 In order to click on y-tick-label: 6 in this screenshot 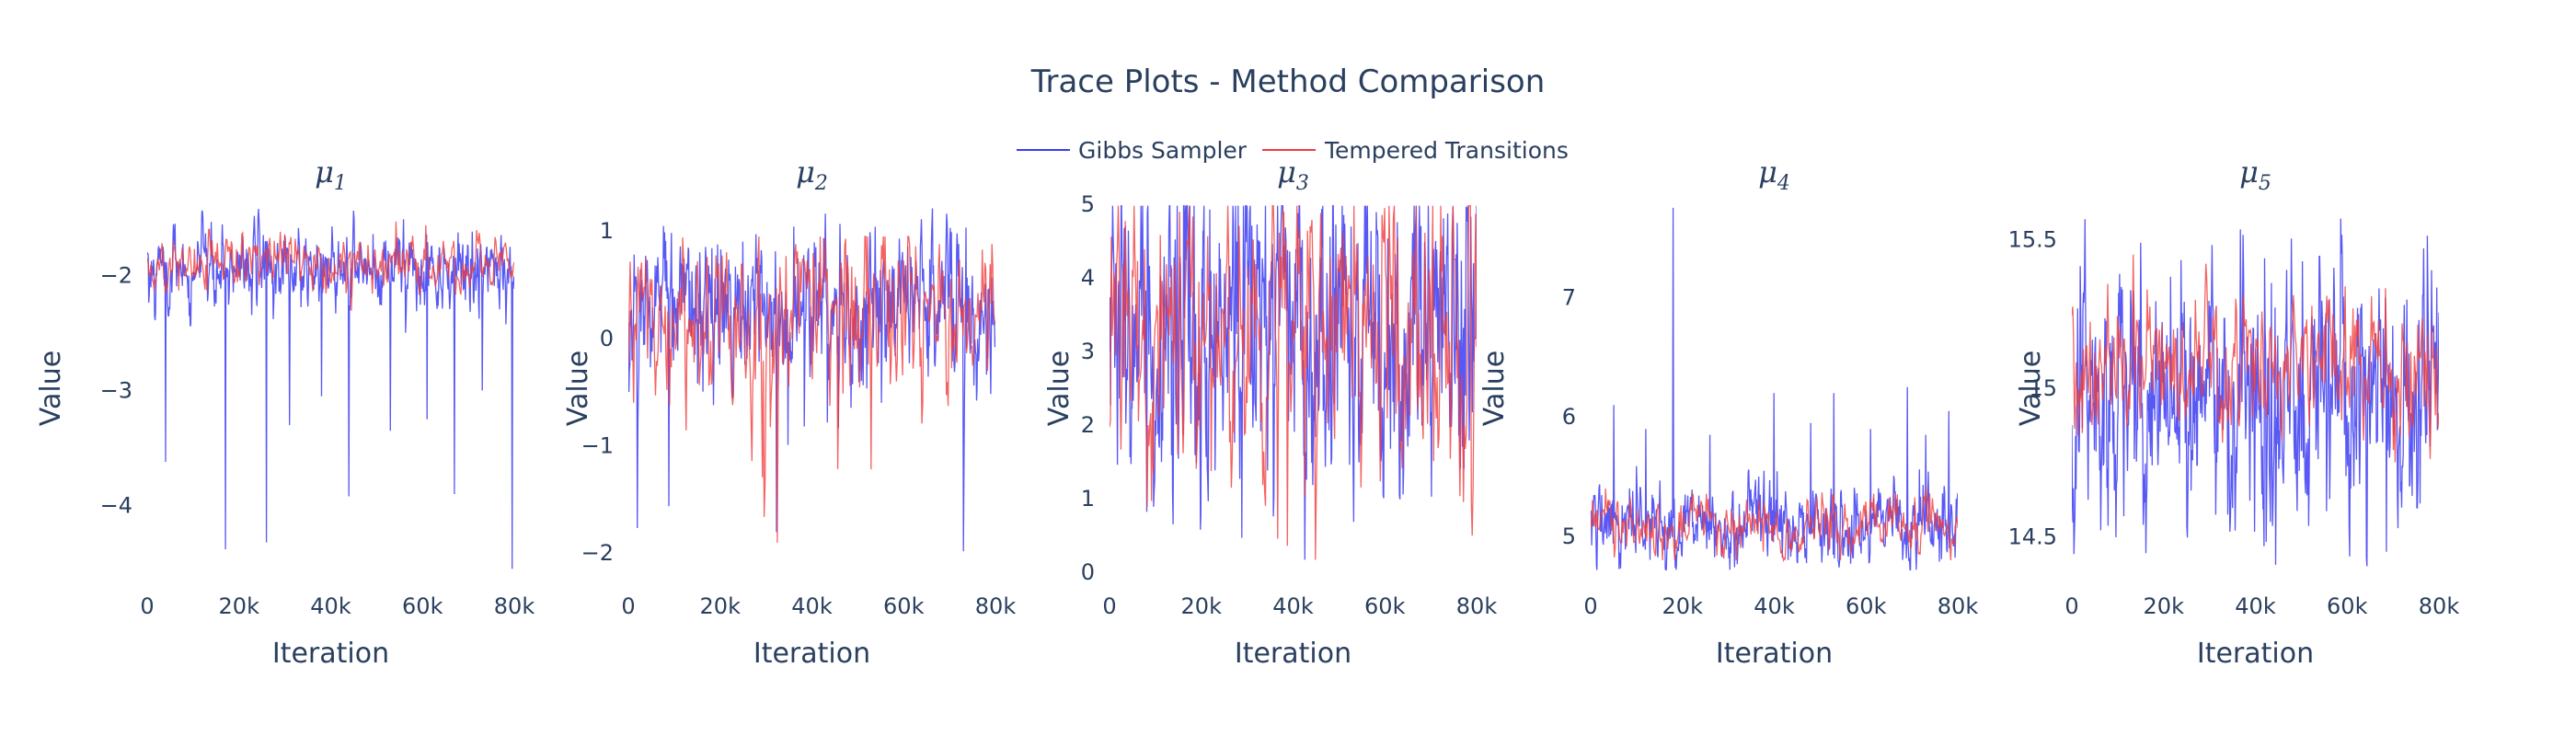, I will do `click(1569, 417)`.